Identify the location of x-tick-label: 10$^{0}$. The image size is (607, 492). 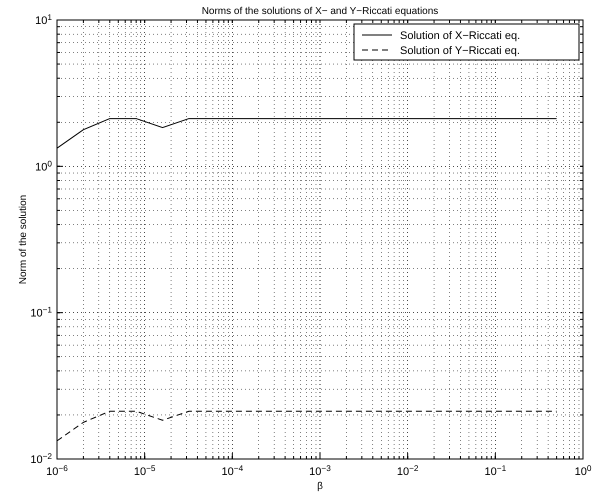
(583, 471).